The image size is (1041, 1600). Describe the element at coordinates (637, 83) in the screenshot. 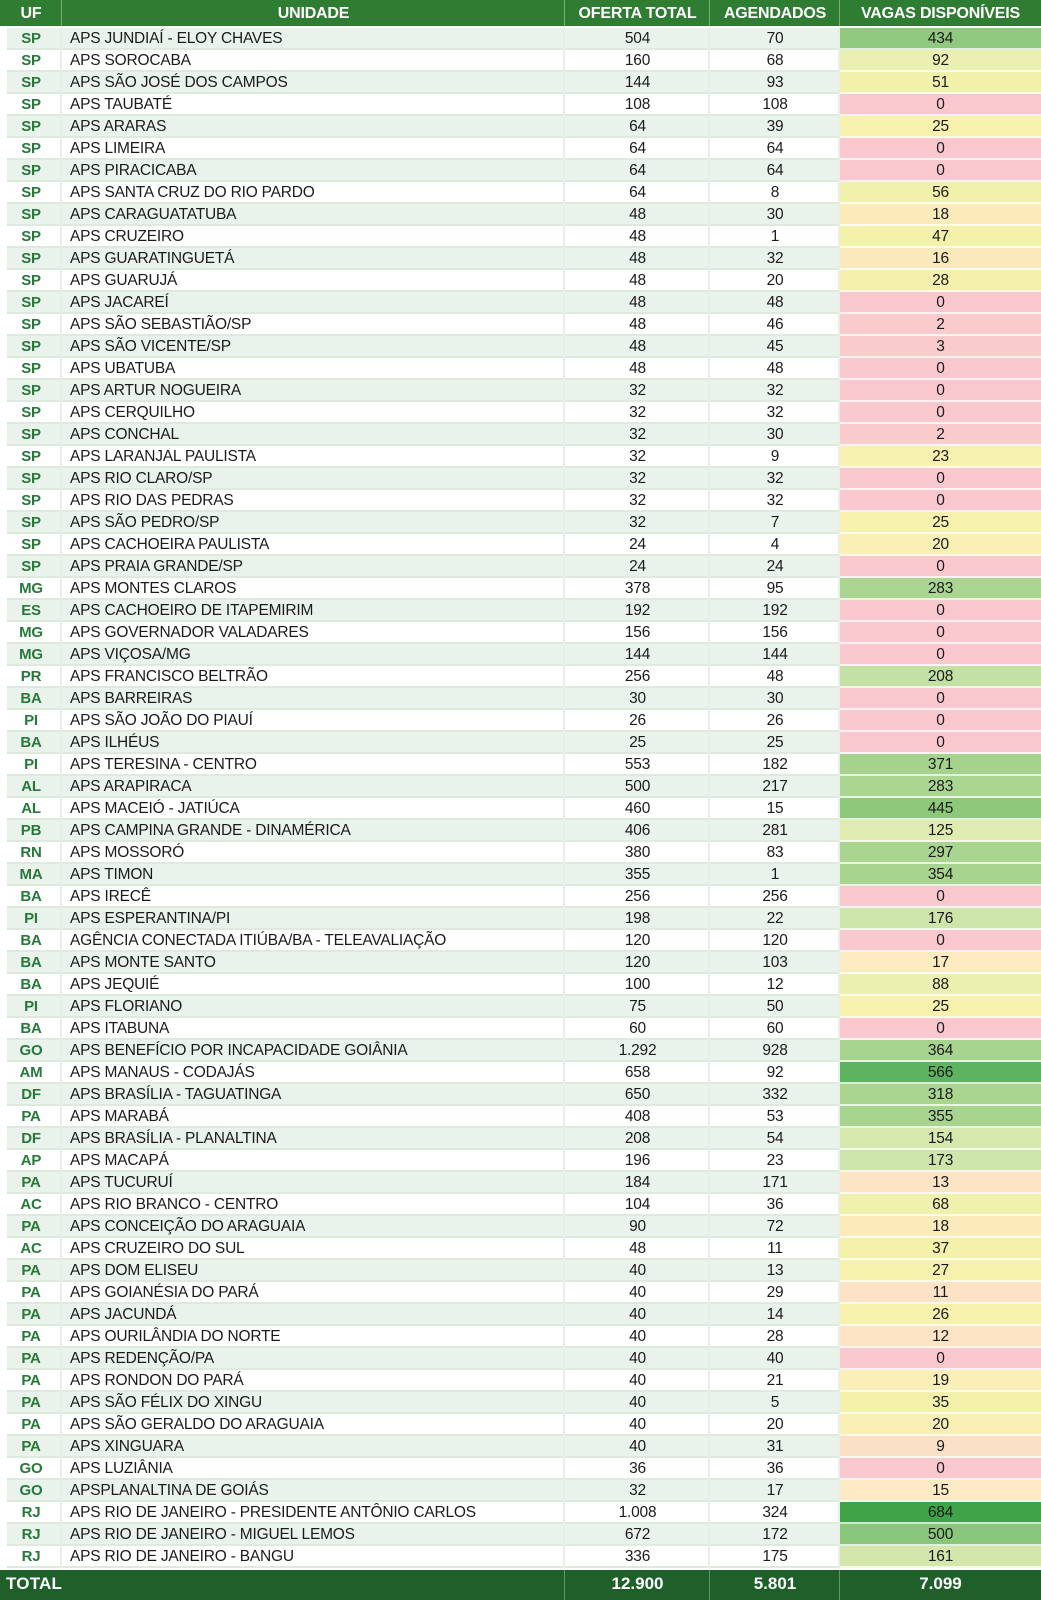

I see `cell-oferta: 144` at that location.